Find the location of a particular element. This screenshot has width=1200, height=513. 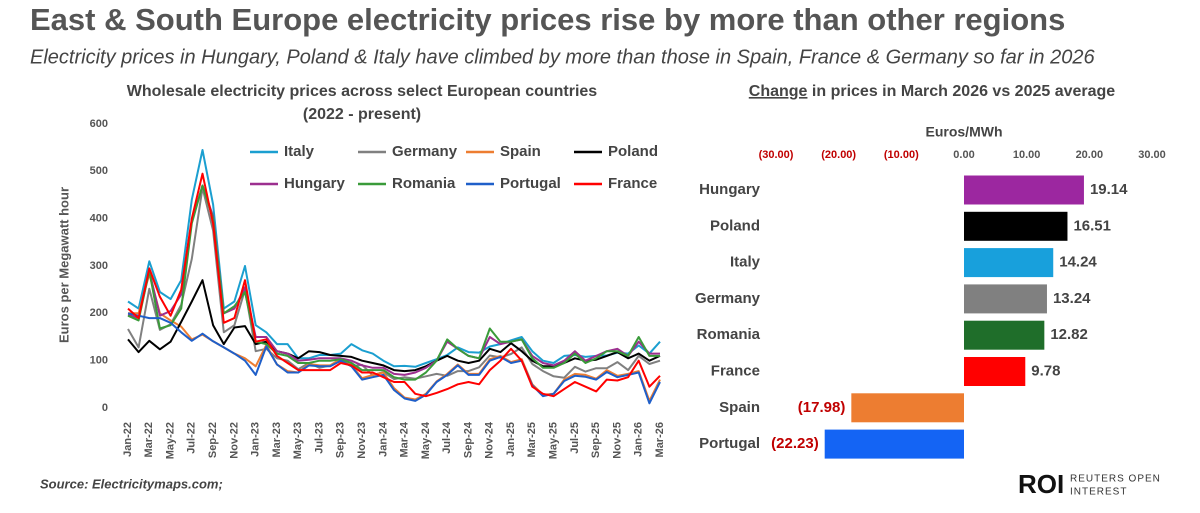

legend-label: Germany is located at coordinates (425, 151).